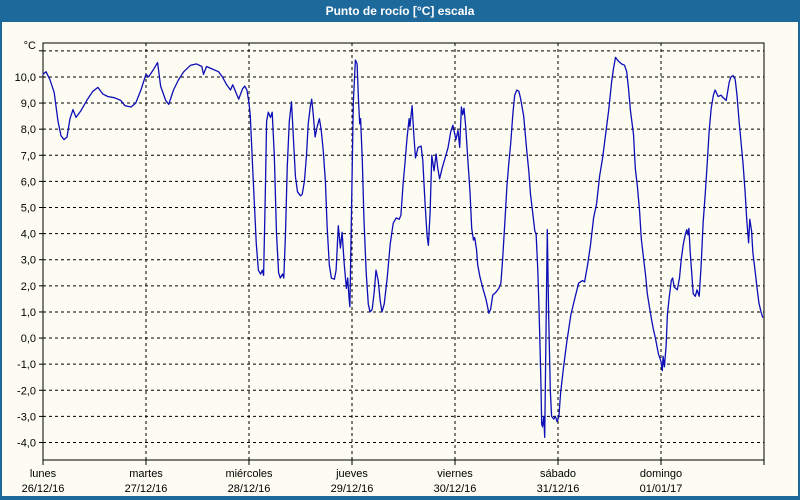 This screenshot has height=500, width=800. Describe the element at coordinates (26, 365) in the screenshot. I see `y-tick-label: -1,0` at that location.